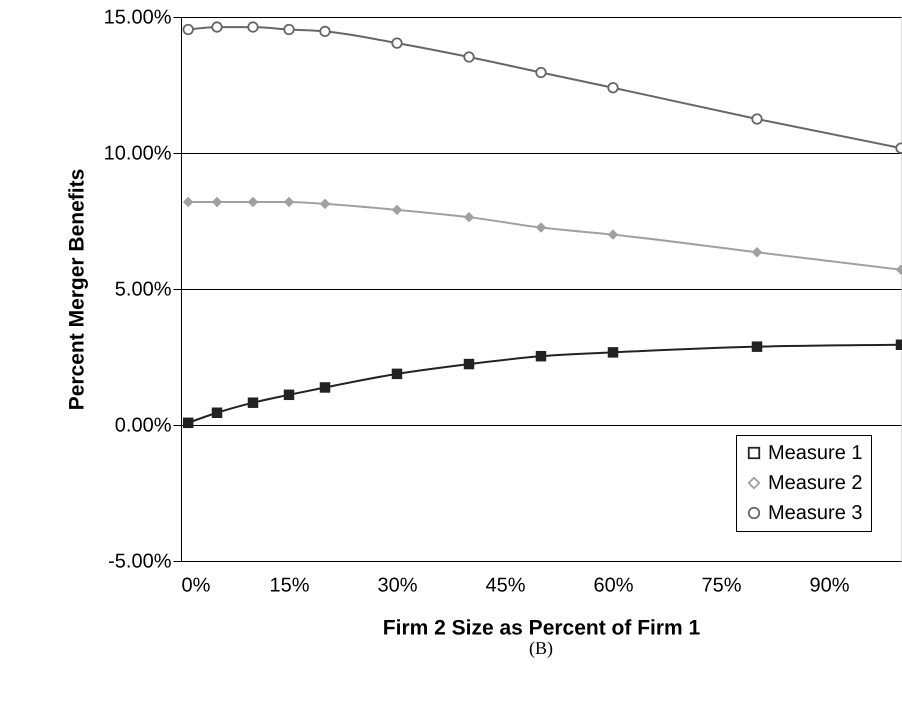 The image size is (902, 725). What do you see at coordinates (721, 585) in the screenshot?
I see `x-tick-label: 75%` at bounding box center [721, 585].